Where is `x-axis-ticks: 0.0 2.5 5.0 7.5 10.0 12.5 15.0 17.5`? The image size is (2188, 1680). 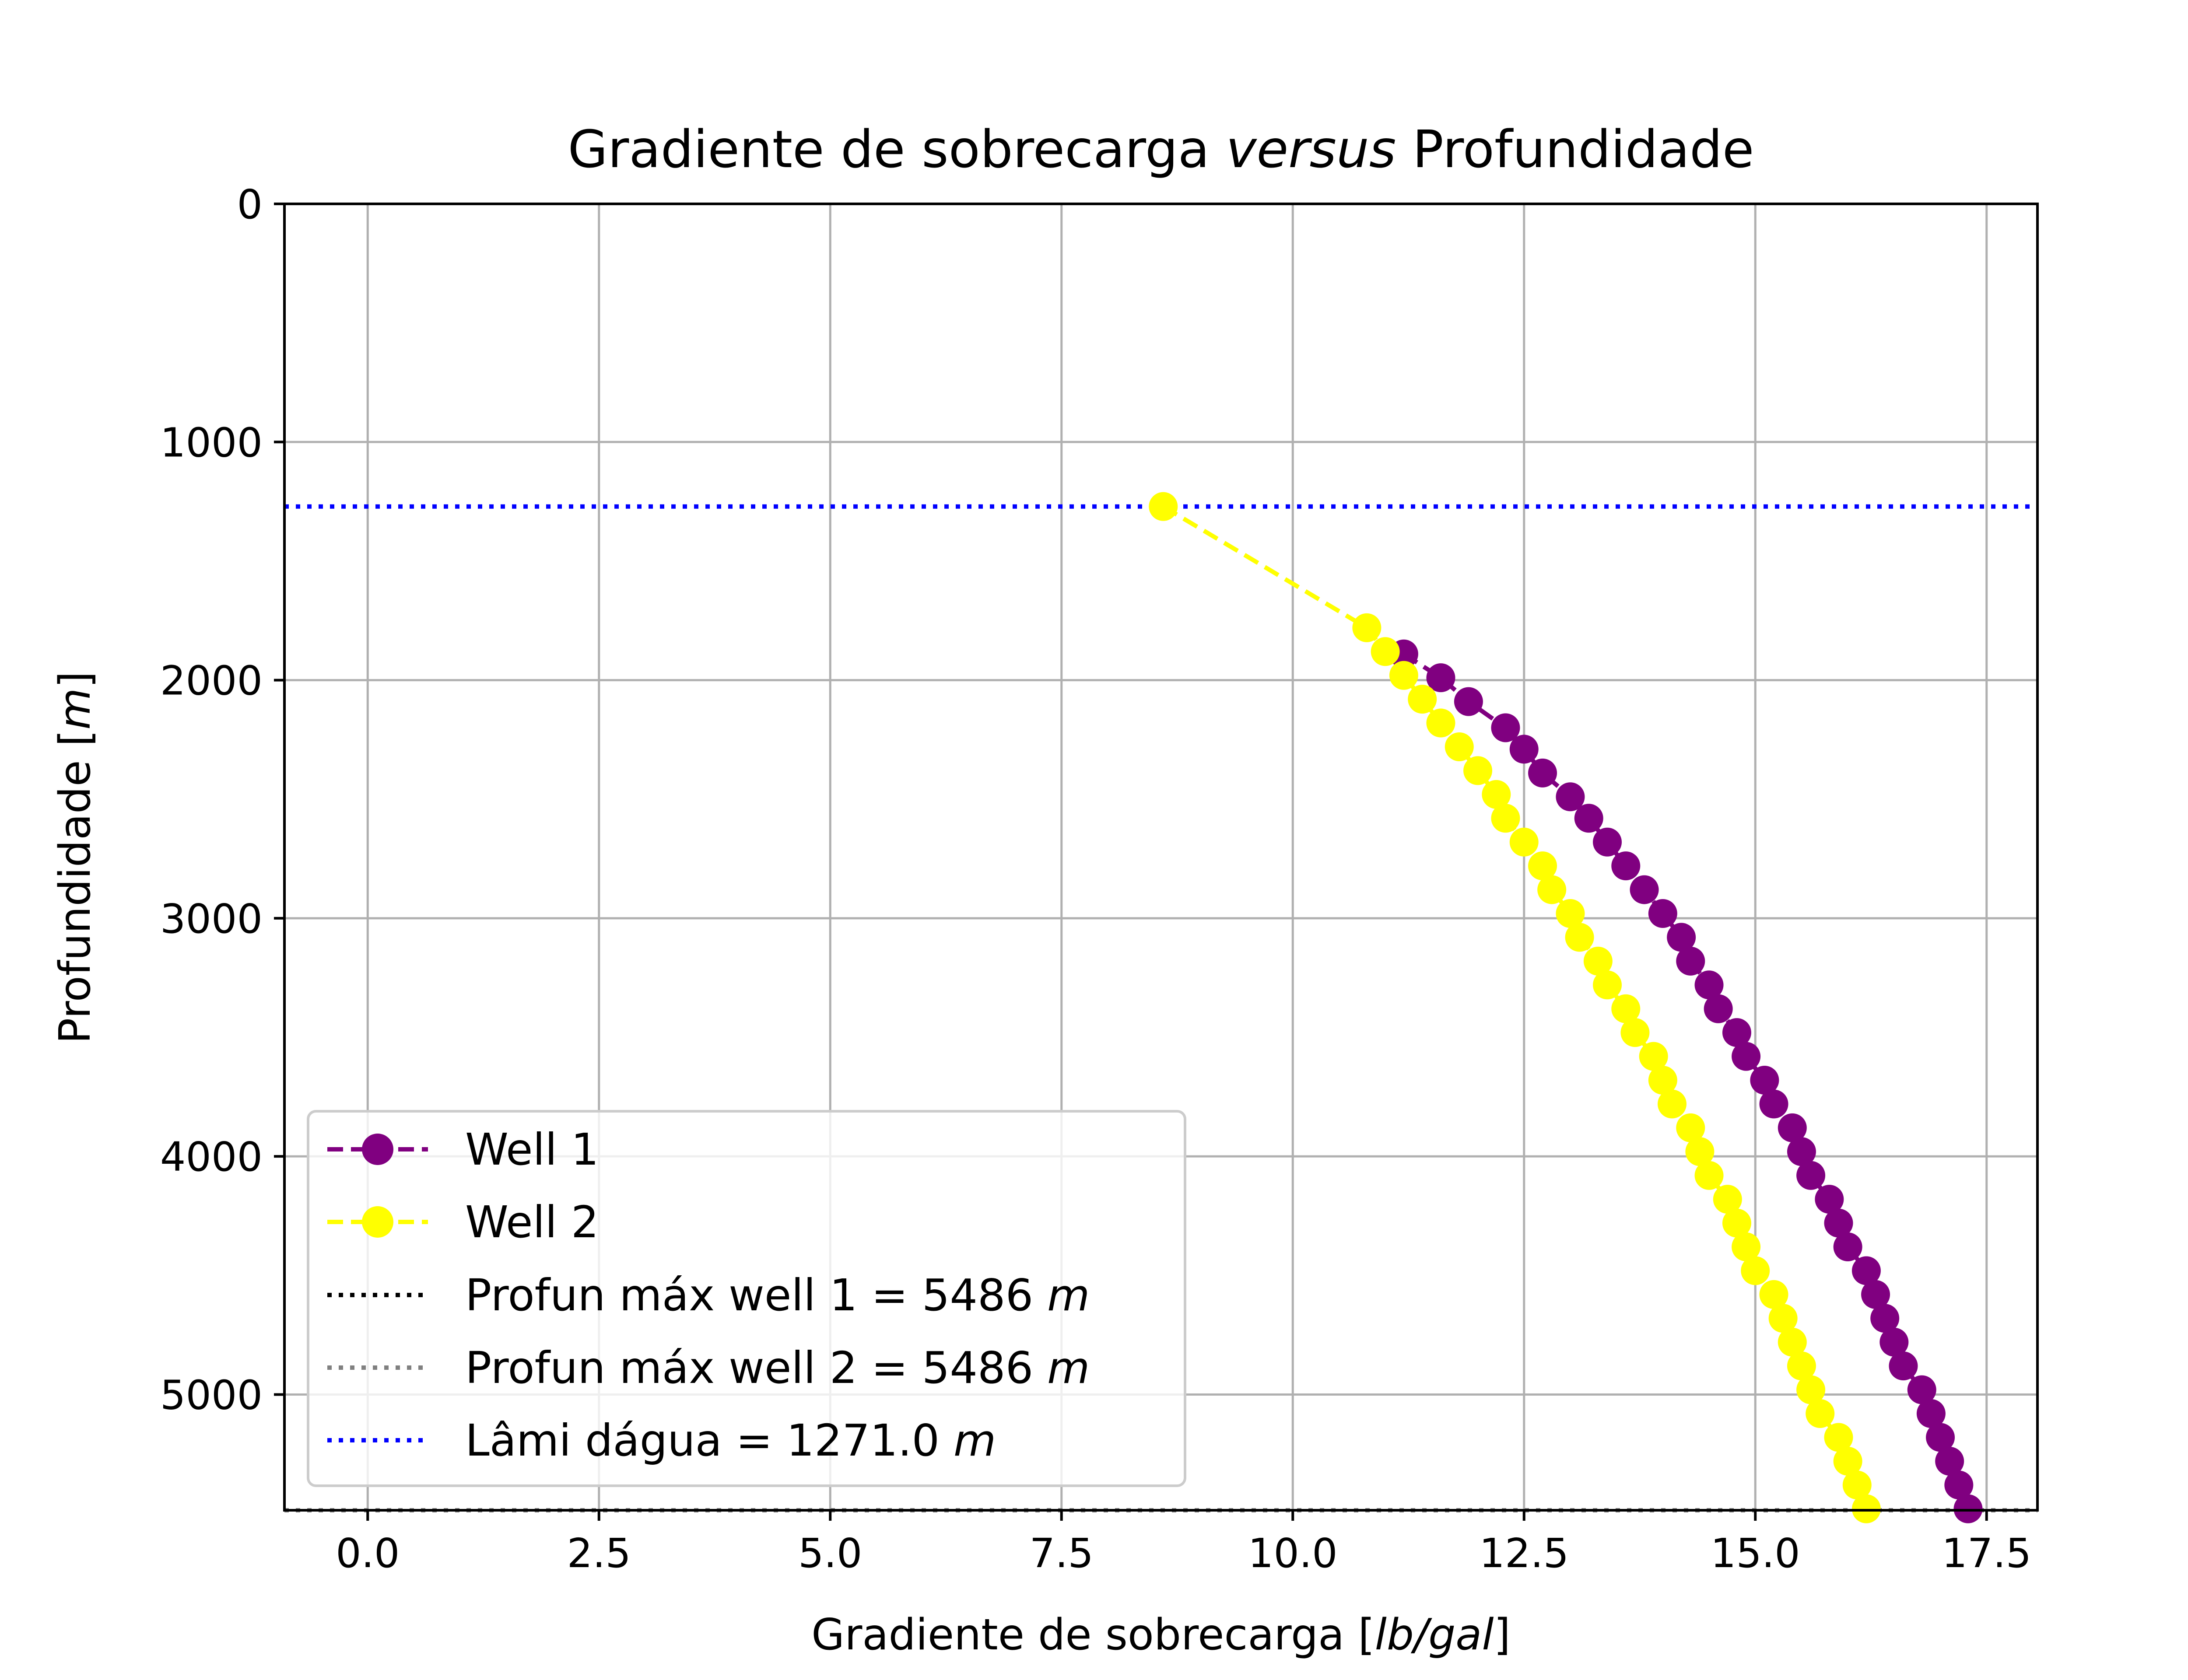 x-axis-ticks: 0.0 2.5 5.0 7.5 10.0 12.5 15.0 17.5 is located at coordinates (1183, 1543).